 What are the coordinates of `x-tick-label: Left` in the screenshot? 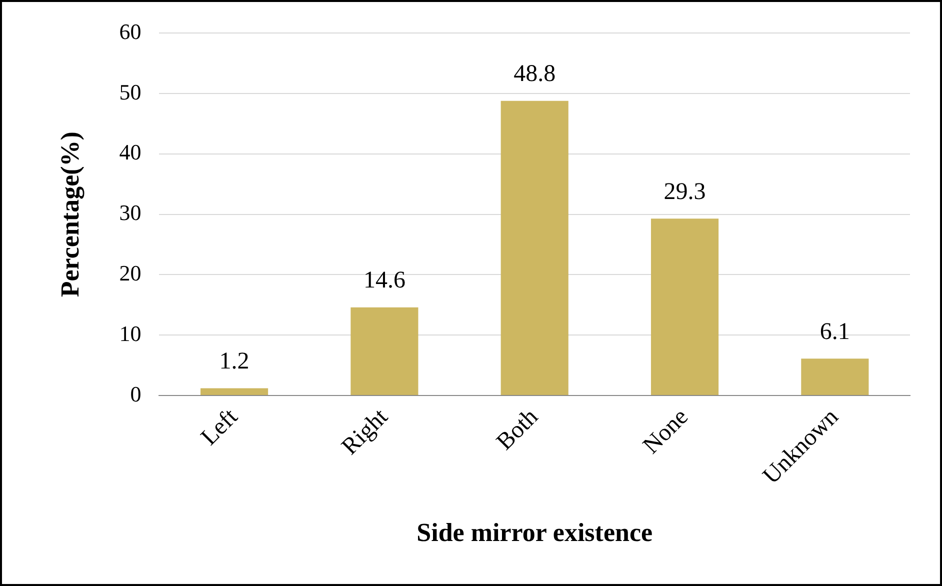 It's located at (220, 427).